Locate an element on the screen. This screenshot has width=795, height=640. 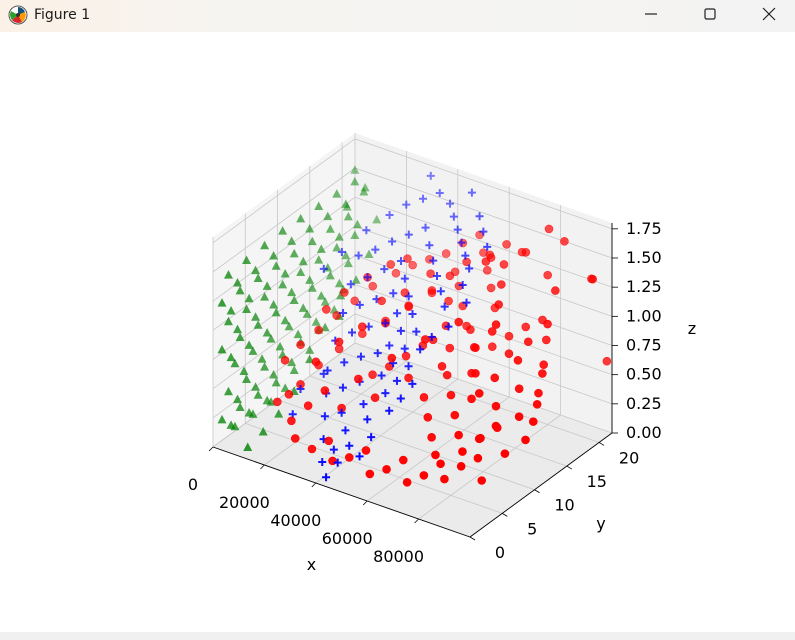
close-button is located at coordinates (767, 16).